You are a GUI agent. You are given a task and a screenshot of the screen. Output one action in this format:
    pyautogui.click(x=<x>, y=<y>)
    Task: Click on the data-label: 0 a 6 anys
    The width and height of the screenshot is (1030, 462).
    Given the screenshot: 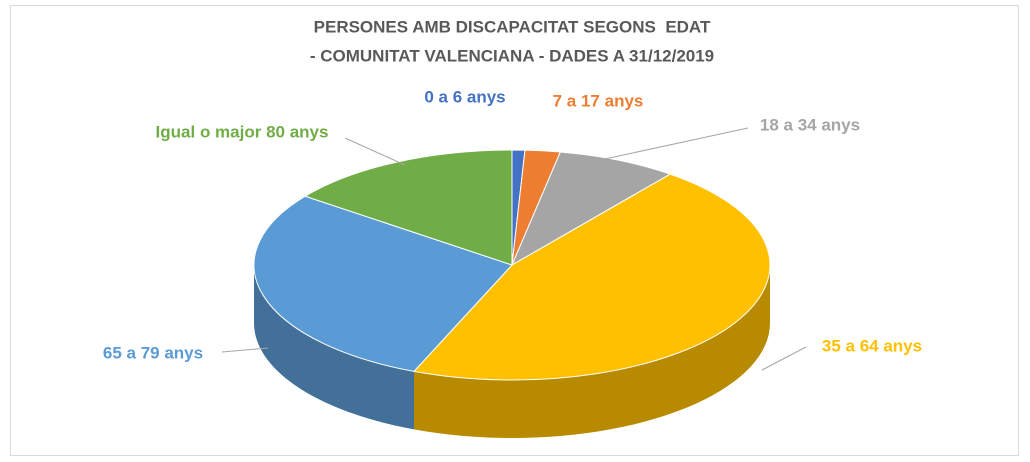 What is the action you would take?
    pyautogui.click(x=464, y=96)
    